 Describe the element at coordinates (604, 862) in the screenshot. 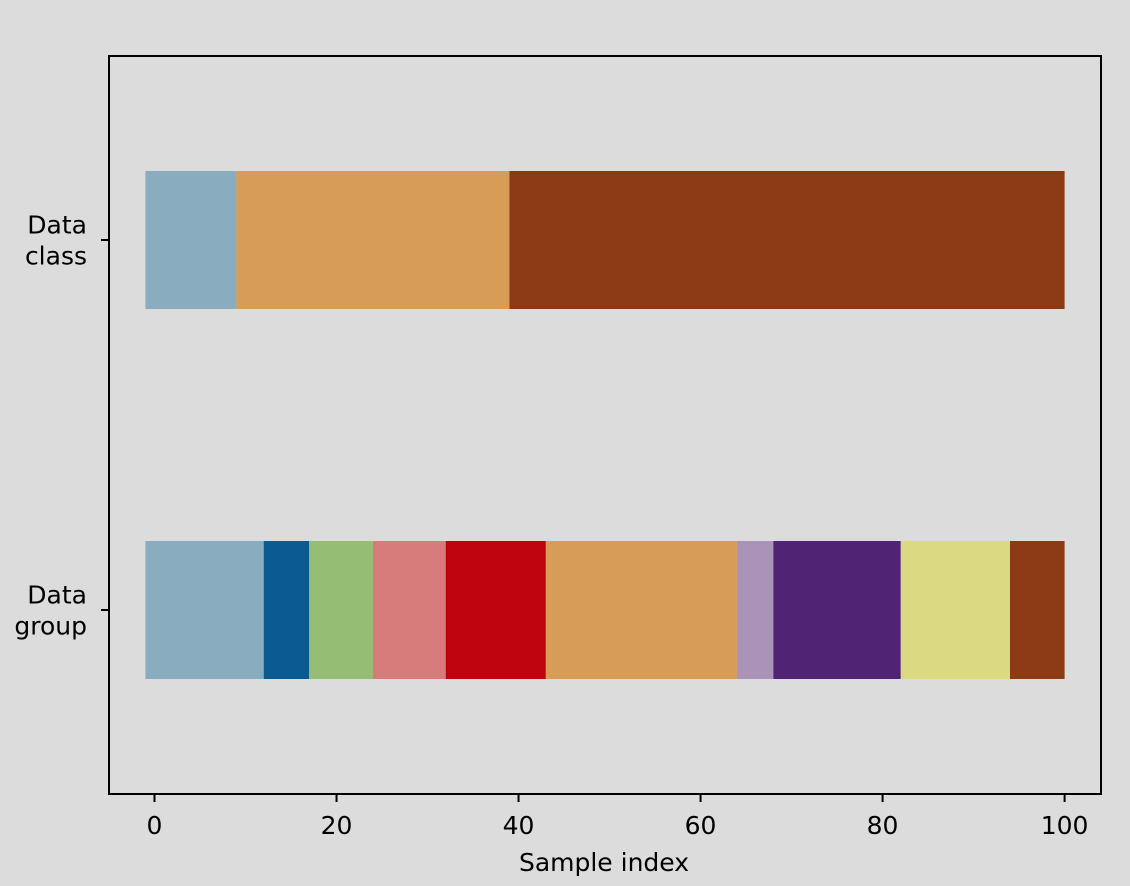

I see `x-axis-label: Sample index` at that location.